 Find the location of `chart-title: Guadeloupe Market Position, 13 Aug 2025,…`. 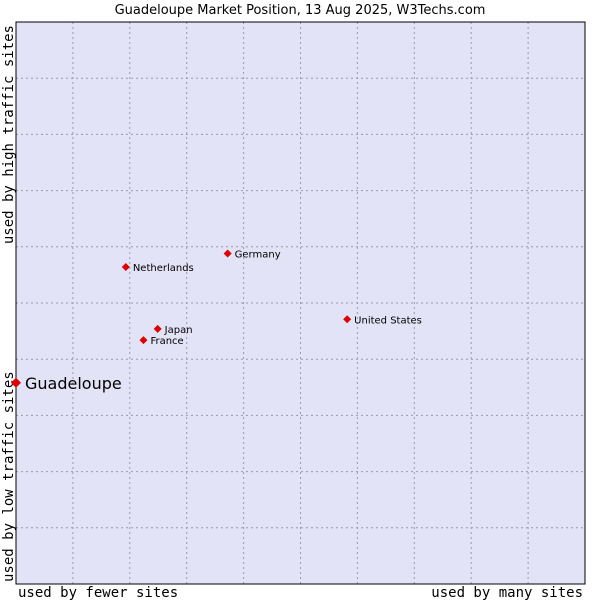

chart-title: Guadeloupe Market Position, 13 Aug 2025,… is located at coordinates (300, 10).